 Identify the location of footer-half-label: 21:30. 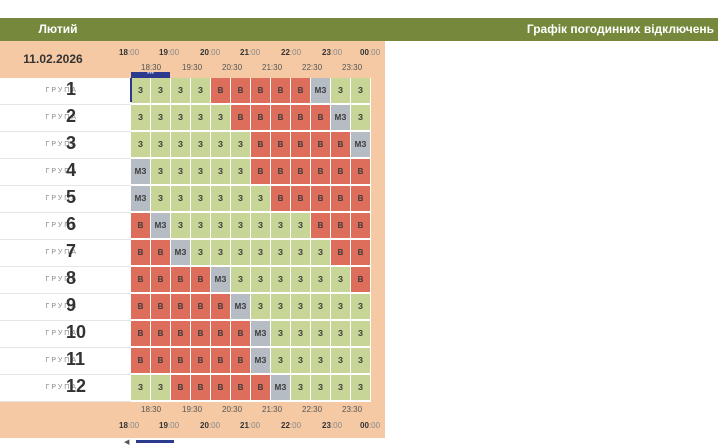
(272, 409).